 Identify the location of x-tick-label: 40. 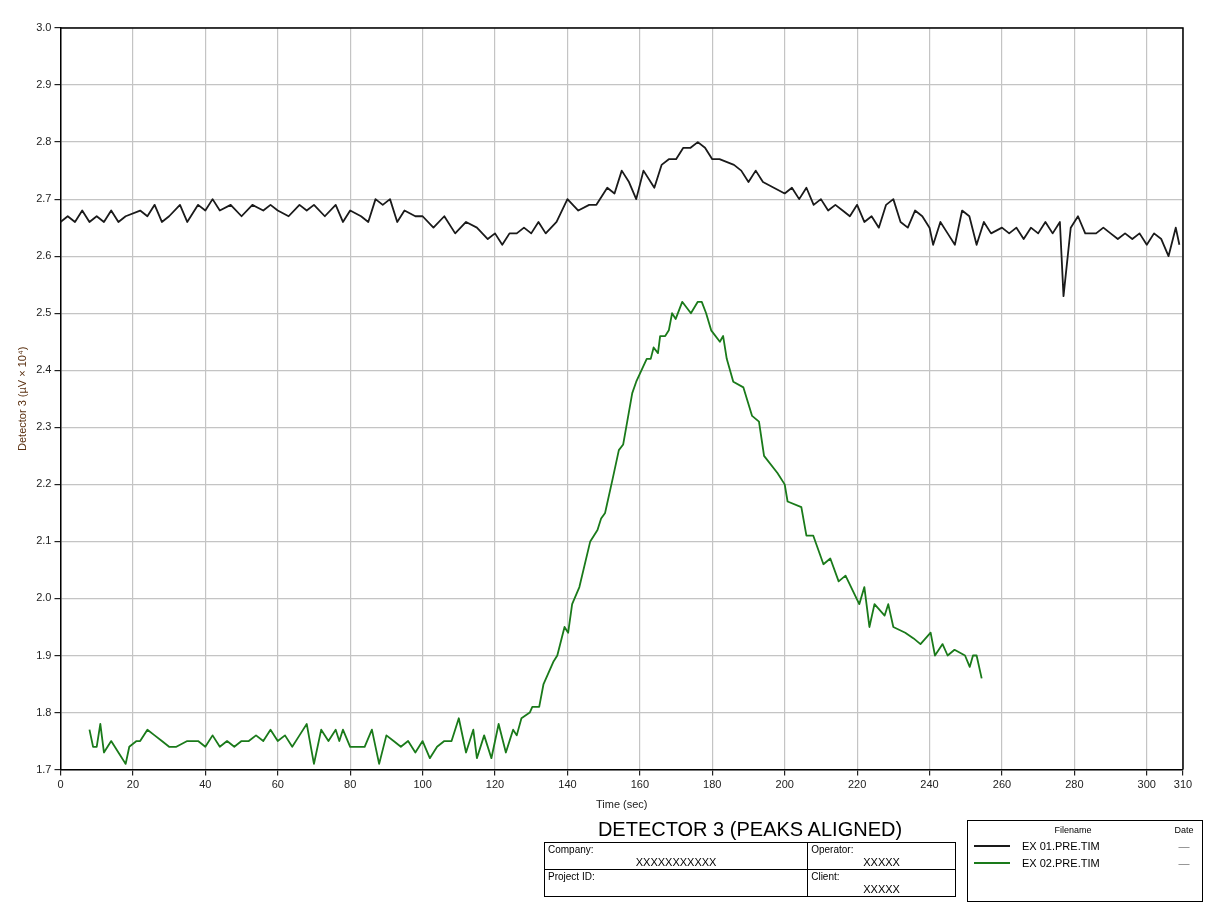
(205, 784).